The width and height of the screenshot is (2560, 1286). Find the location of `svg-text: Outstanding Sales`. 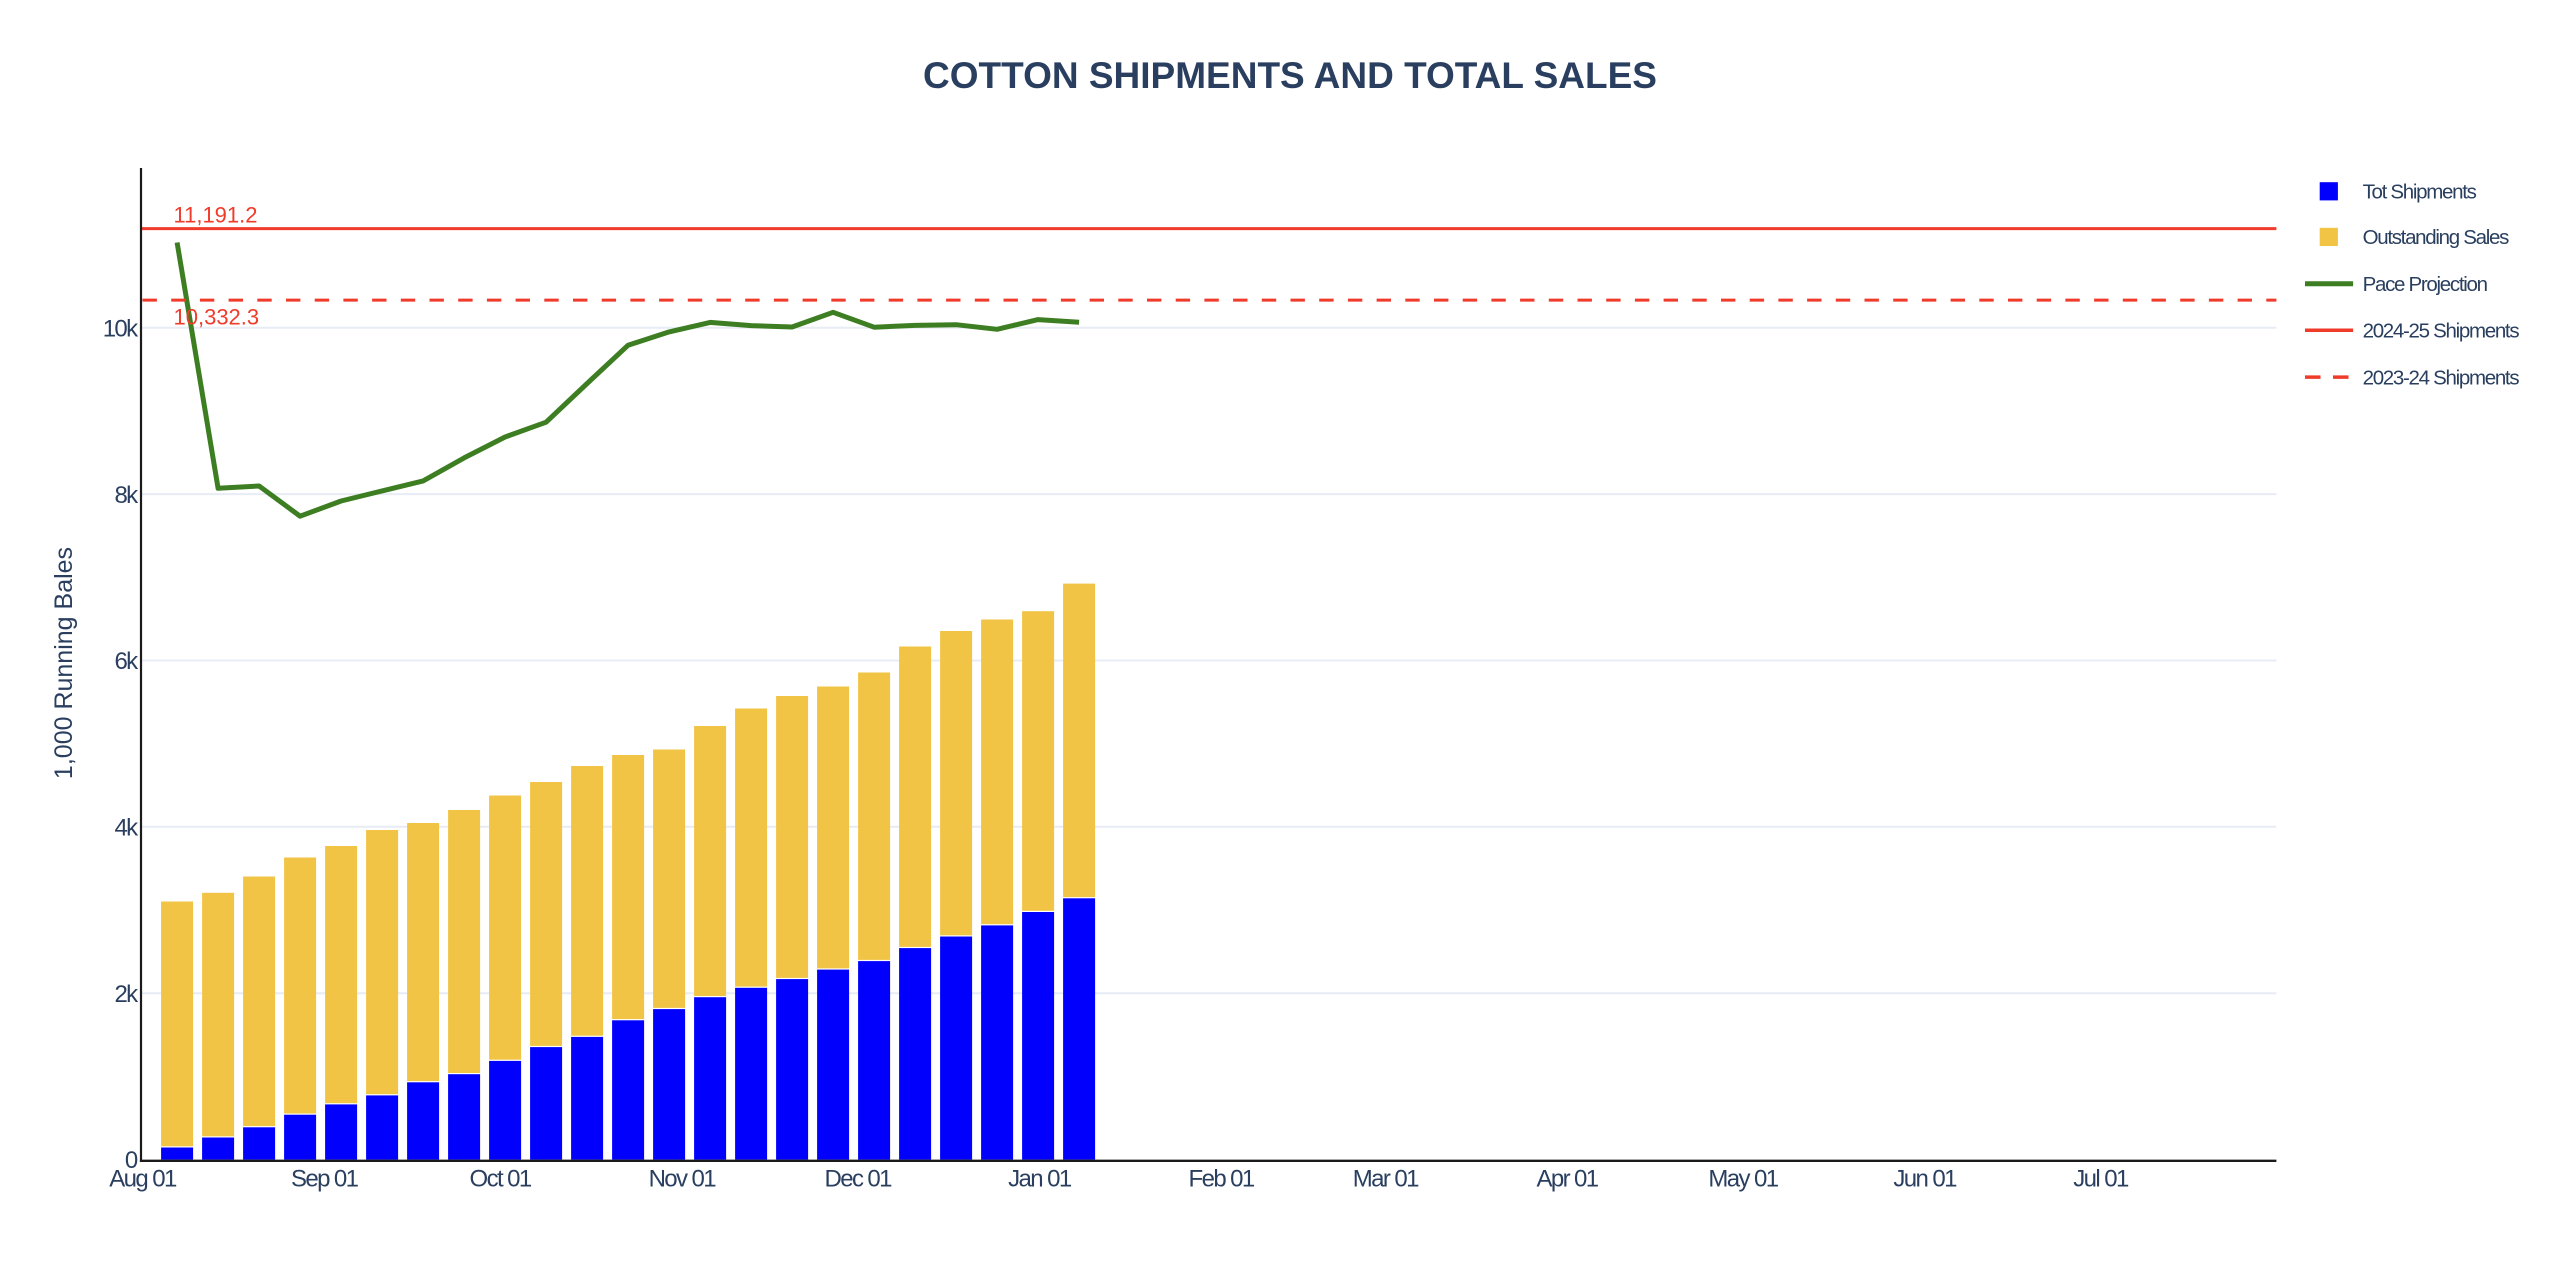

svg-text: Outstanding Sales is located at coordinates (2436, 237).